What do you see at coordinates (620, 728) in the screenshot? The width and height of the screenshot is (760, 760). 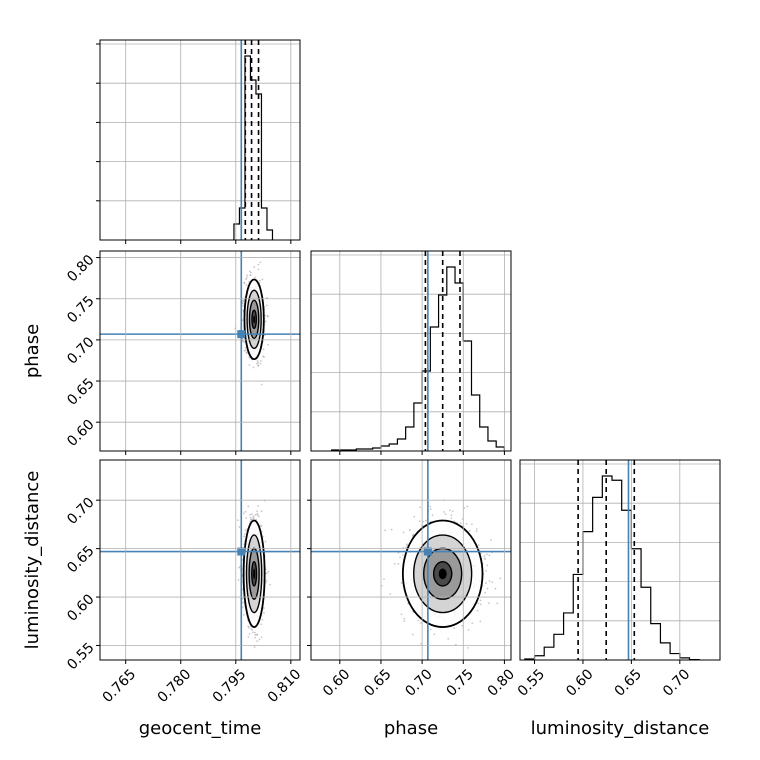 I see `x-axis-label-luminosity_distance: luminosity_distance` at bounding box center [620, 728].